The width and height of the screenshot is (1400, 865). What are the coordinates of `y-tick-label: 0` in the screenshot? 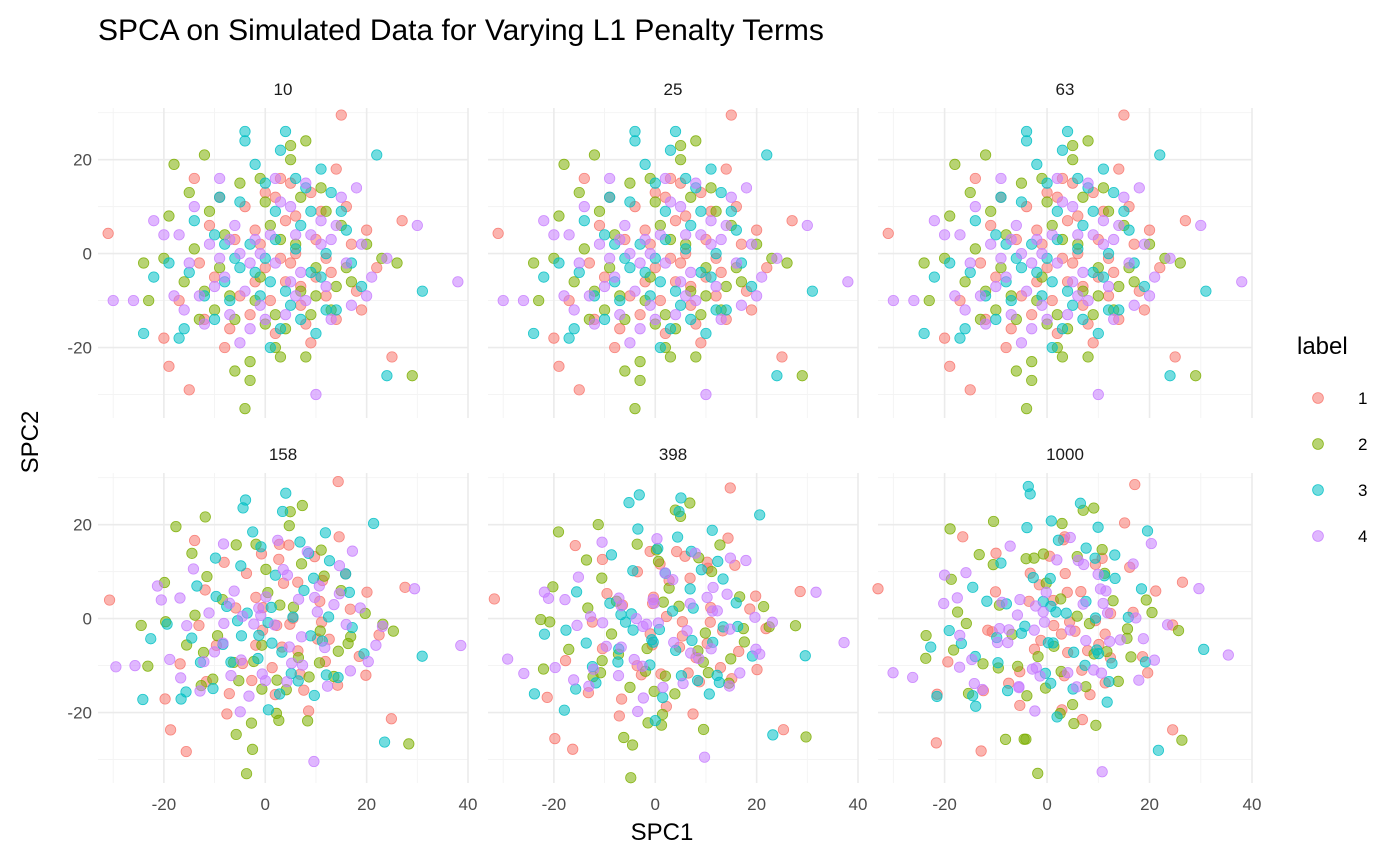 It's located at (87, 619).